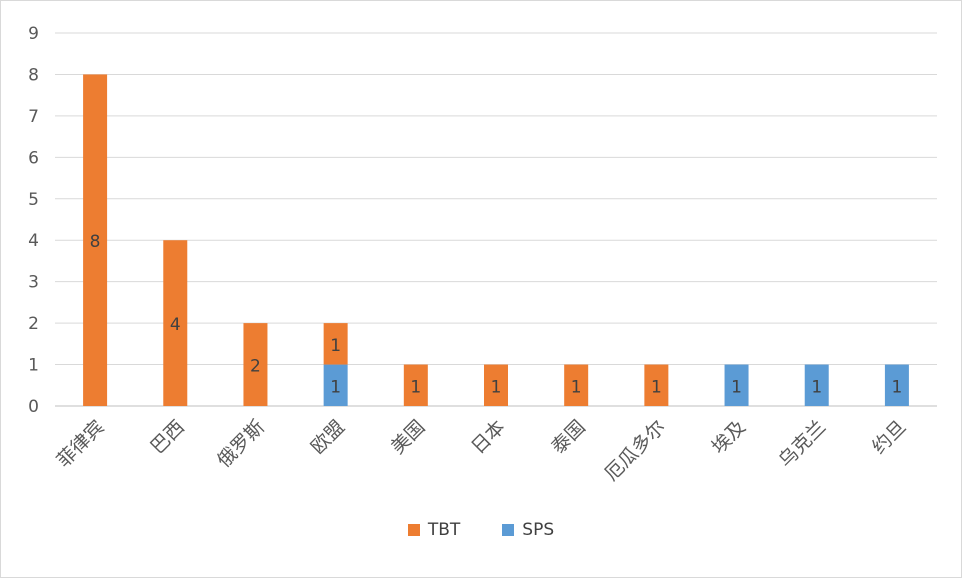 The width and height of the screenshot is (962, 581). I want to click on x-tick-label: 俄罗斯, so click(241, 444).